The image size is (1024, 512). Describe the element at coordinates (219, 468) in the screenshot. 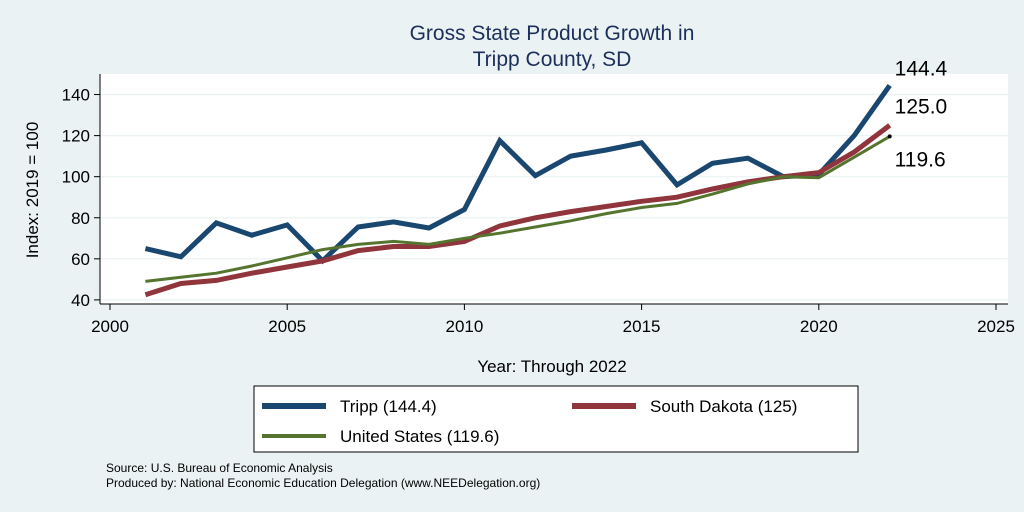

I see `source-note: Source: U.S. Bureau of Economic Analysis` at that location.